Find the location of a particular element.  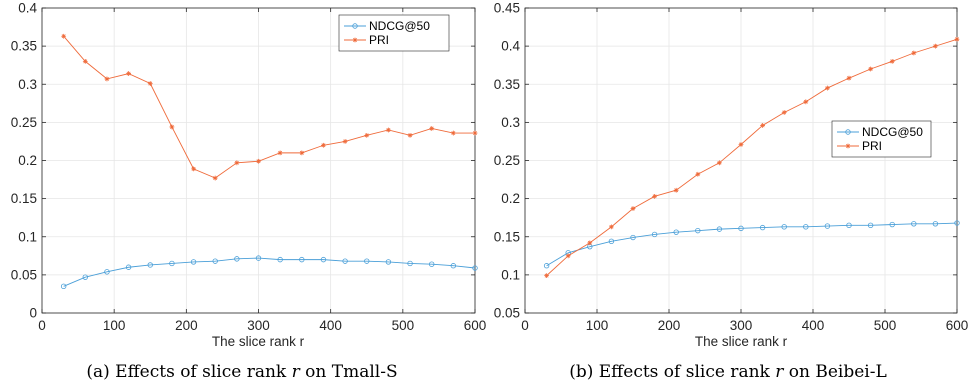

x-tick-label: 600 is located at coordinates (475, 325).